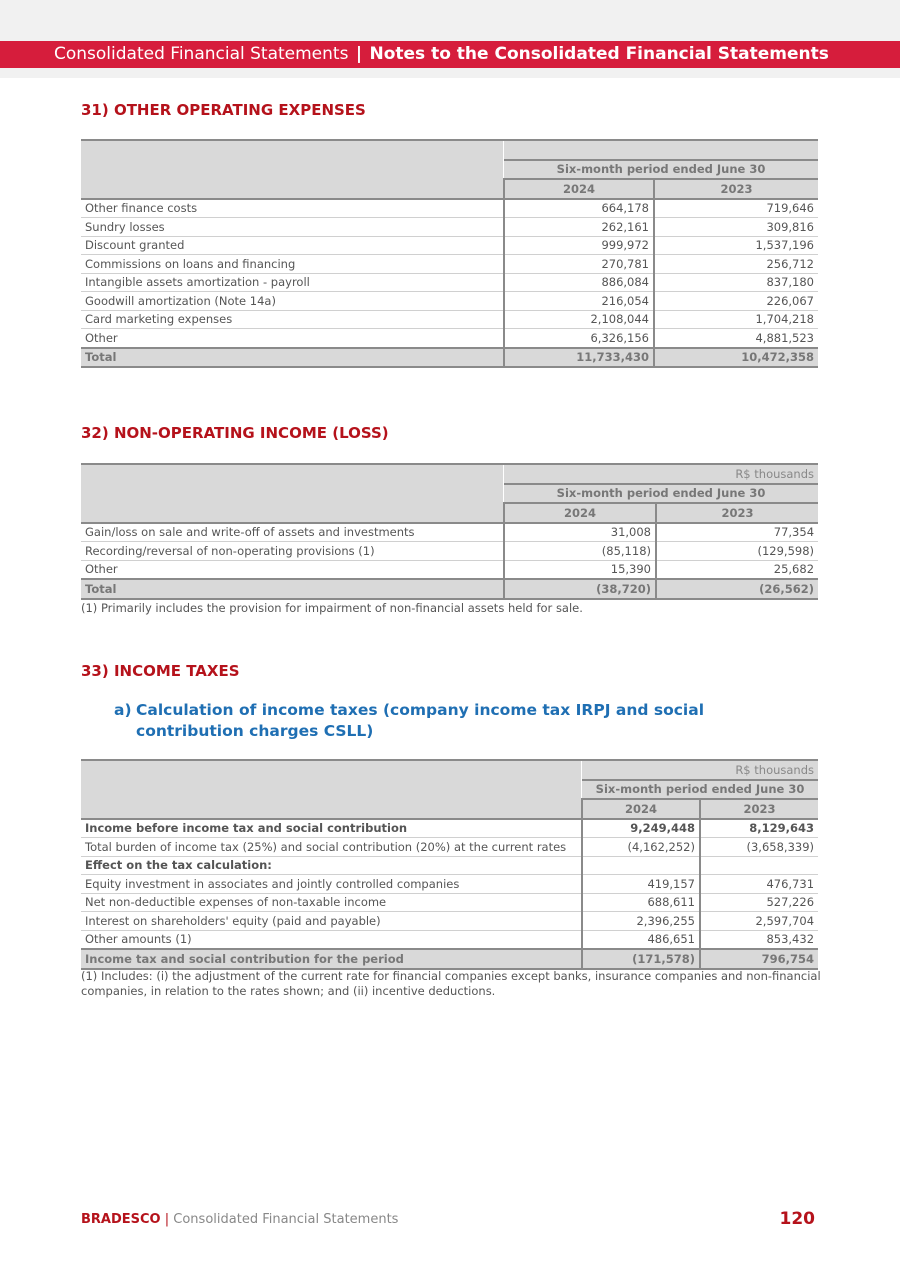 The height and width of the screenshot is (1278, 900). I want to click on row: Discount granted 999,972 1,537,196, so click(449, 245).